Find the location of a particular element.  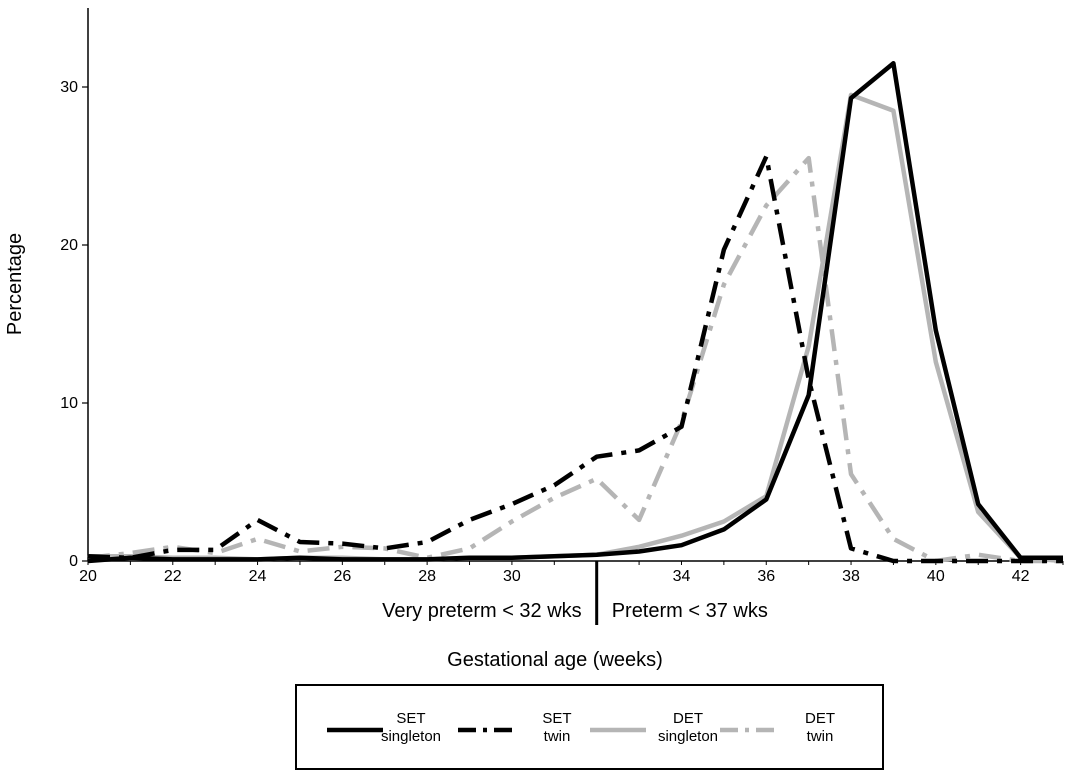

y-tick-label: 0 is located at coordinates (73, 561).